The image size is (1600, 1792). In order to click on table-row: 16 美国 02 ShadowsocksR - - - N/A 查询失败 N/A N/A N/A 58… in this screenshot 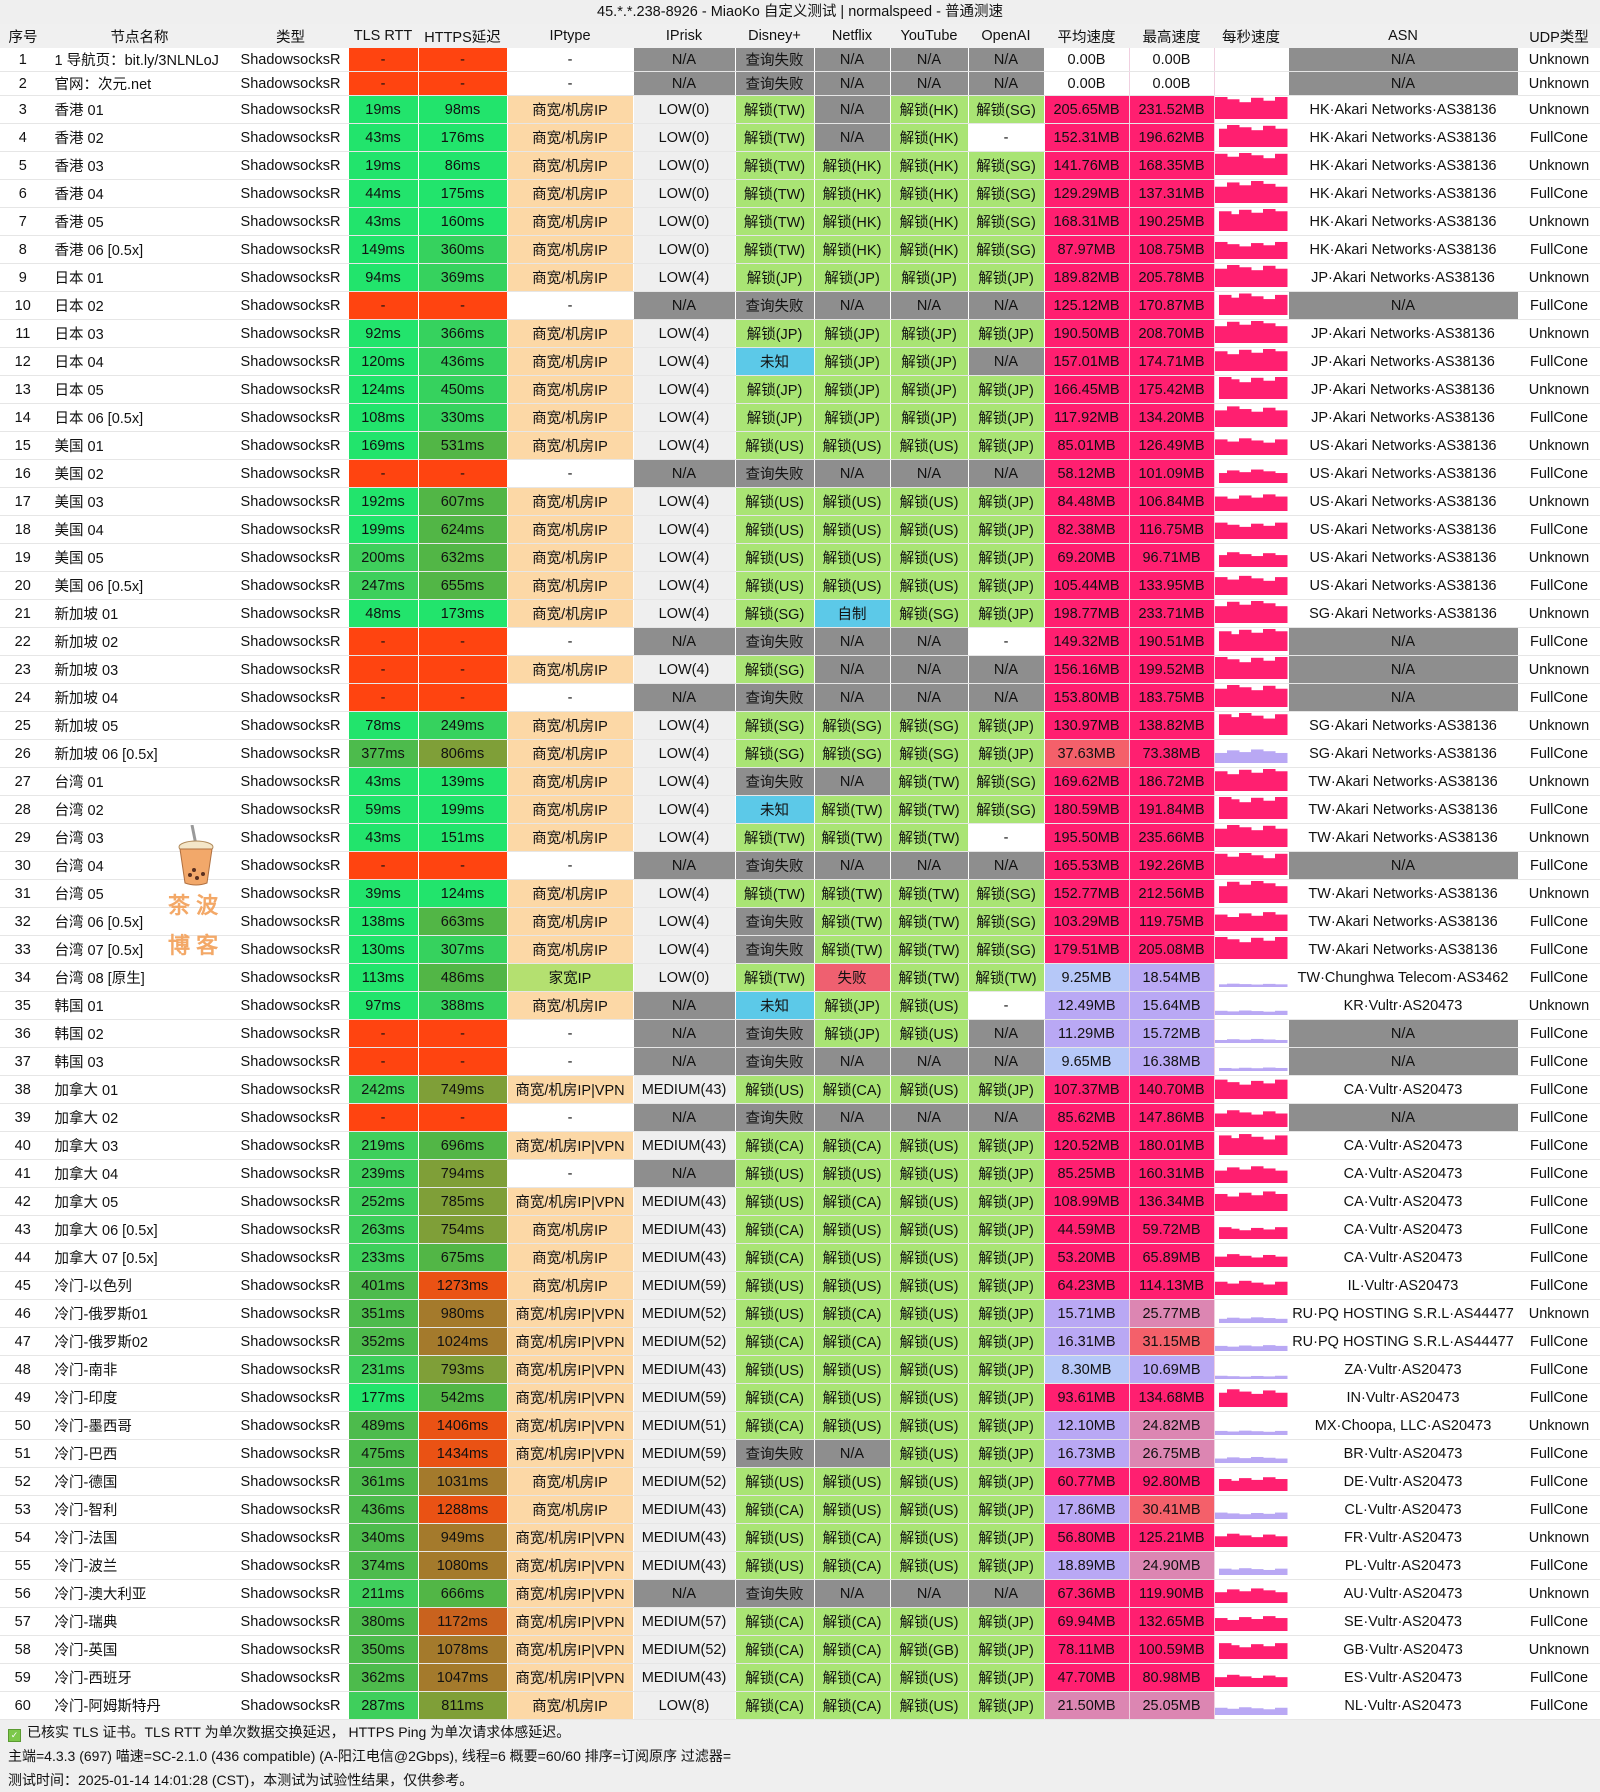, I will do `click(800, 473)`.